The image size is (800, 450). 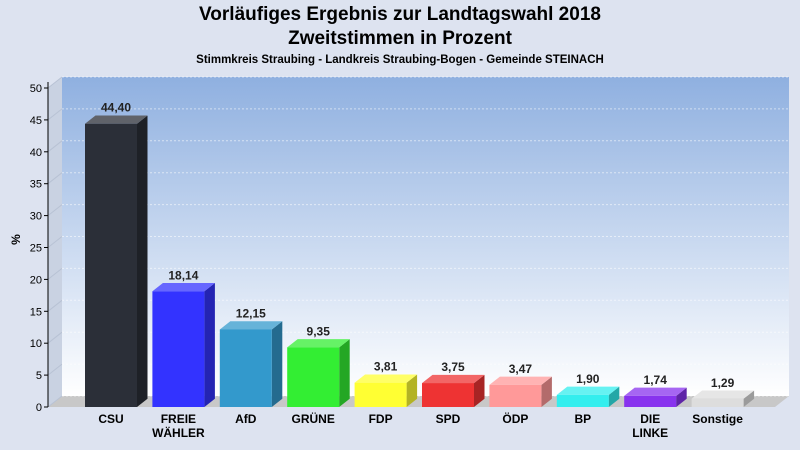 What do you see at coordinates (36, 344) in the screenshot?
I see `y-tick-label: 10` at bounding box center [36, 344].